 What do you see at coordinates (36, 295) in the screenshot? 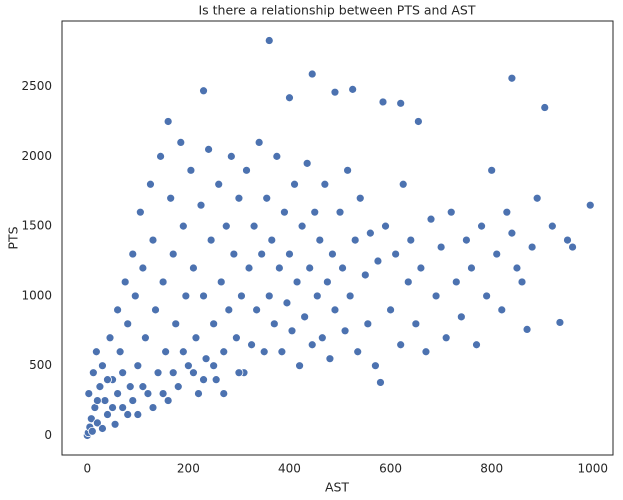
I see `y-tick-label: 1000` at bounding box center [36, 295].